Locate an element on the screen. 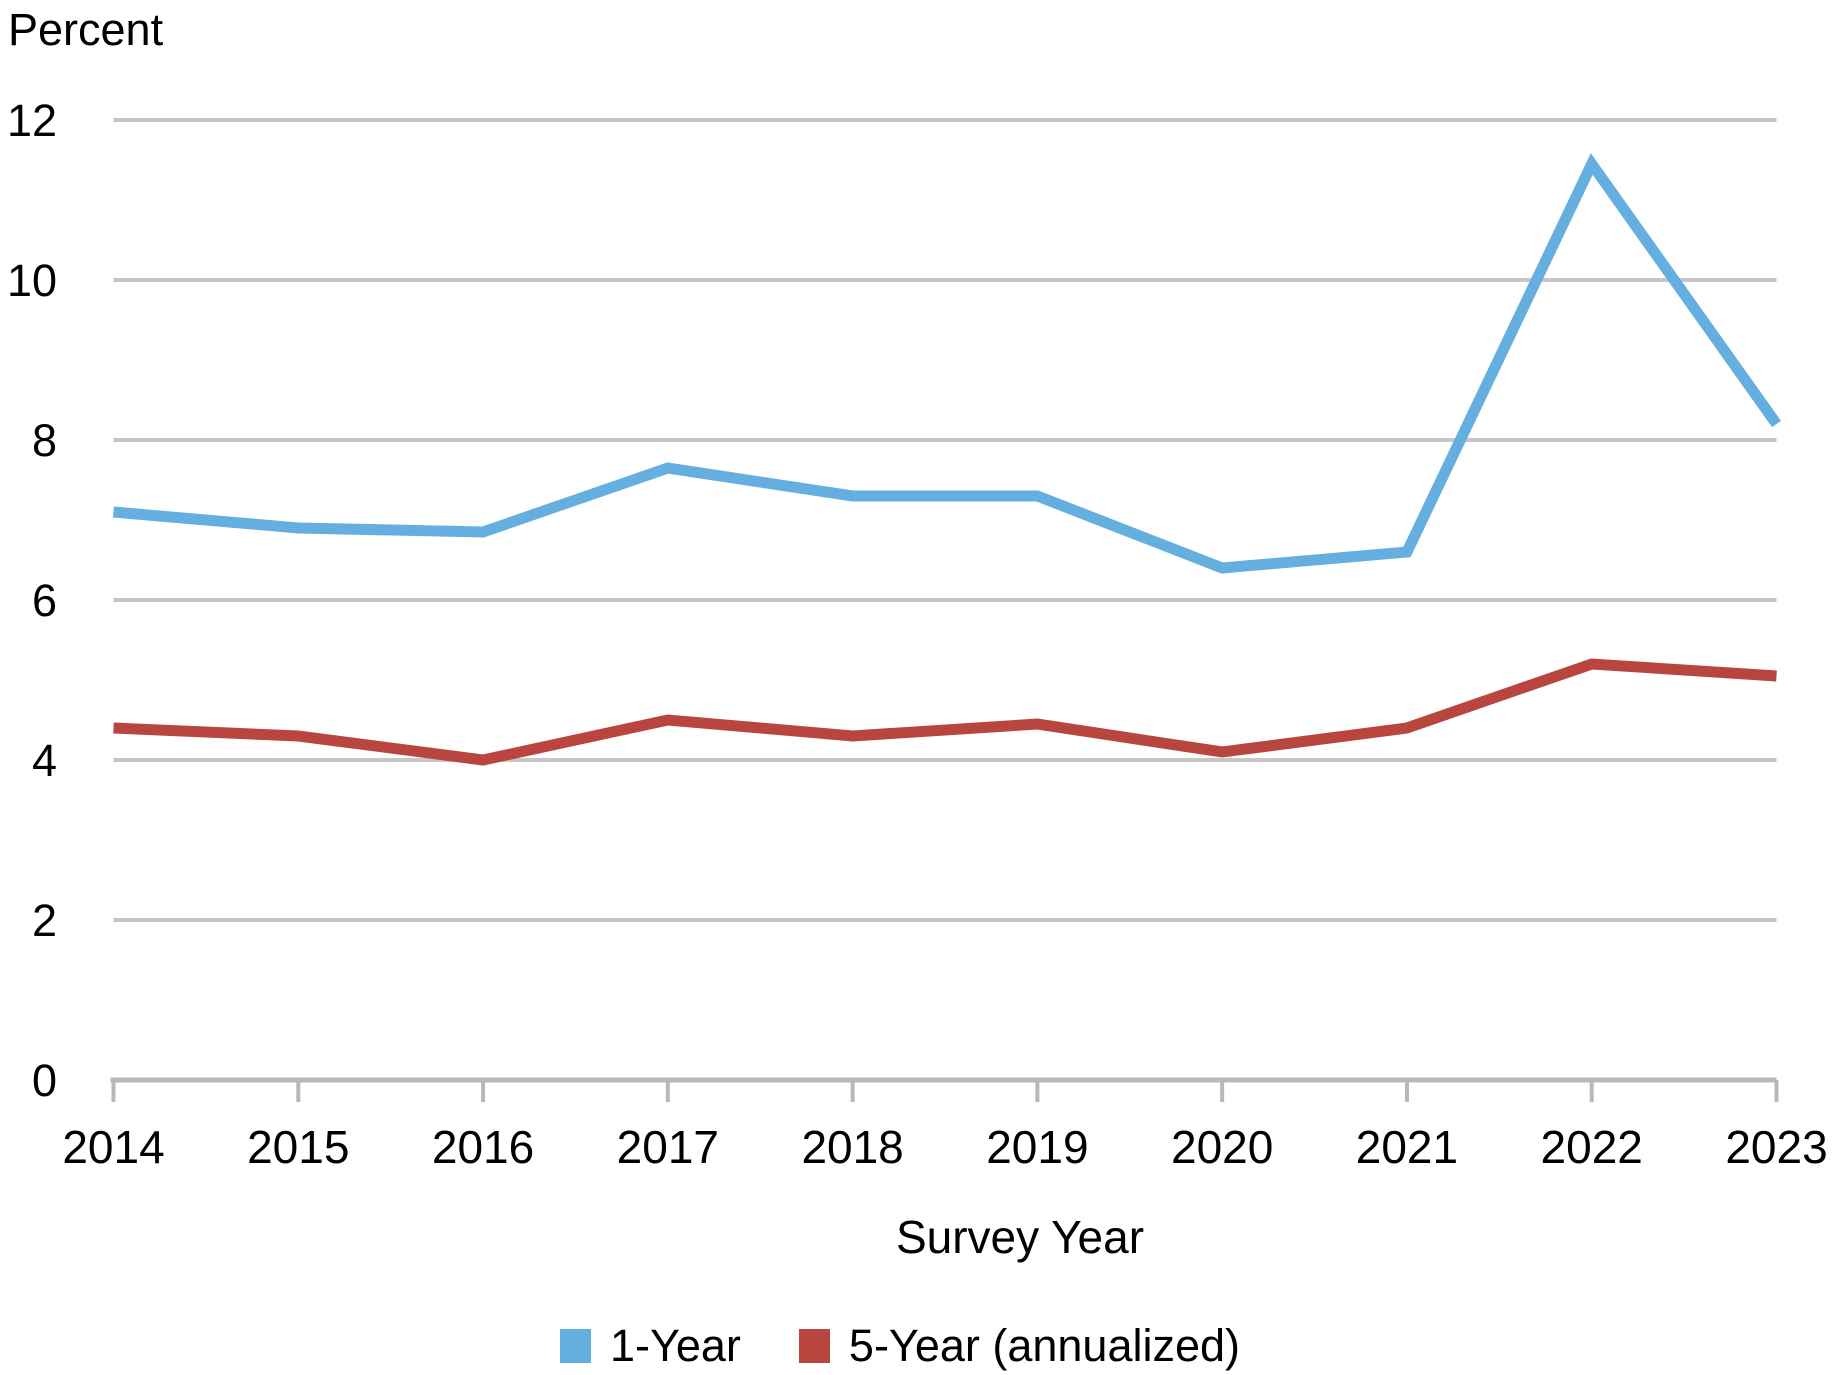 The height and width of the screenshot is (1375, 1840). x-tick-label: 2016 is located at coordinates (483, 1147).